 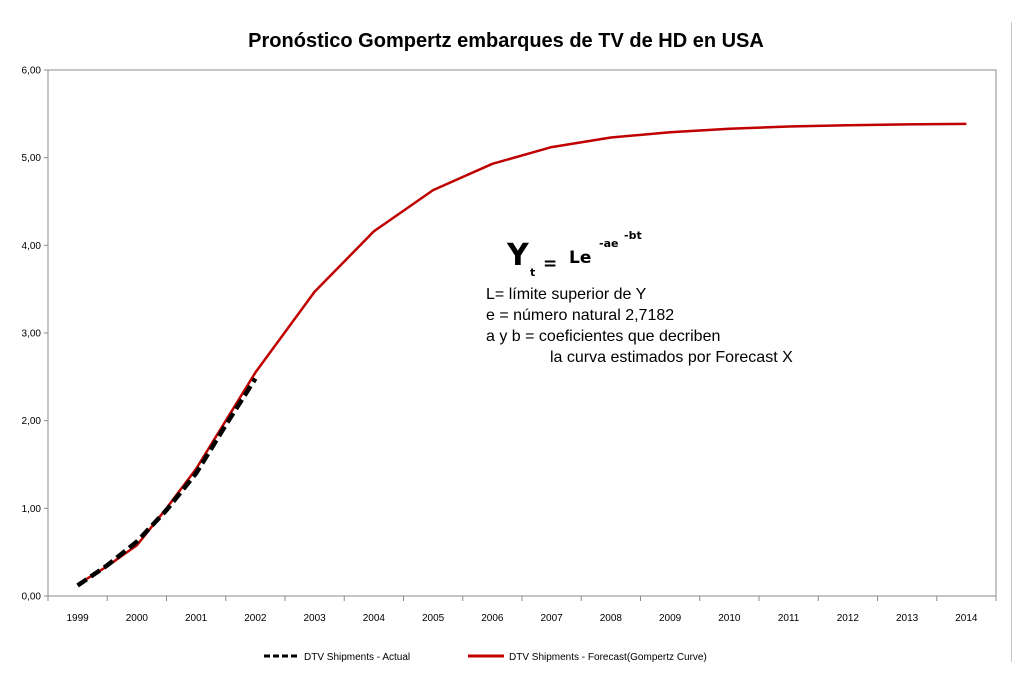 I want to click on formula-exponent: -ae, so click(x=608, y=243).